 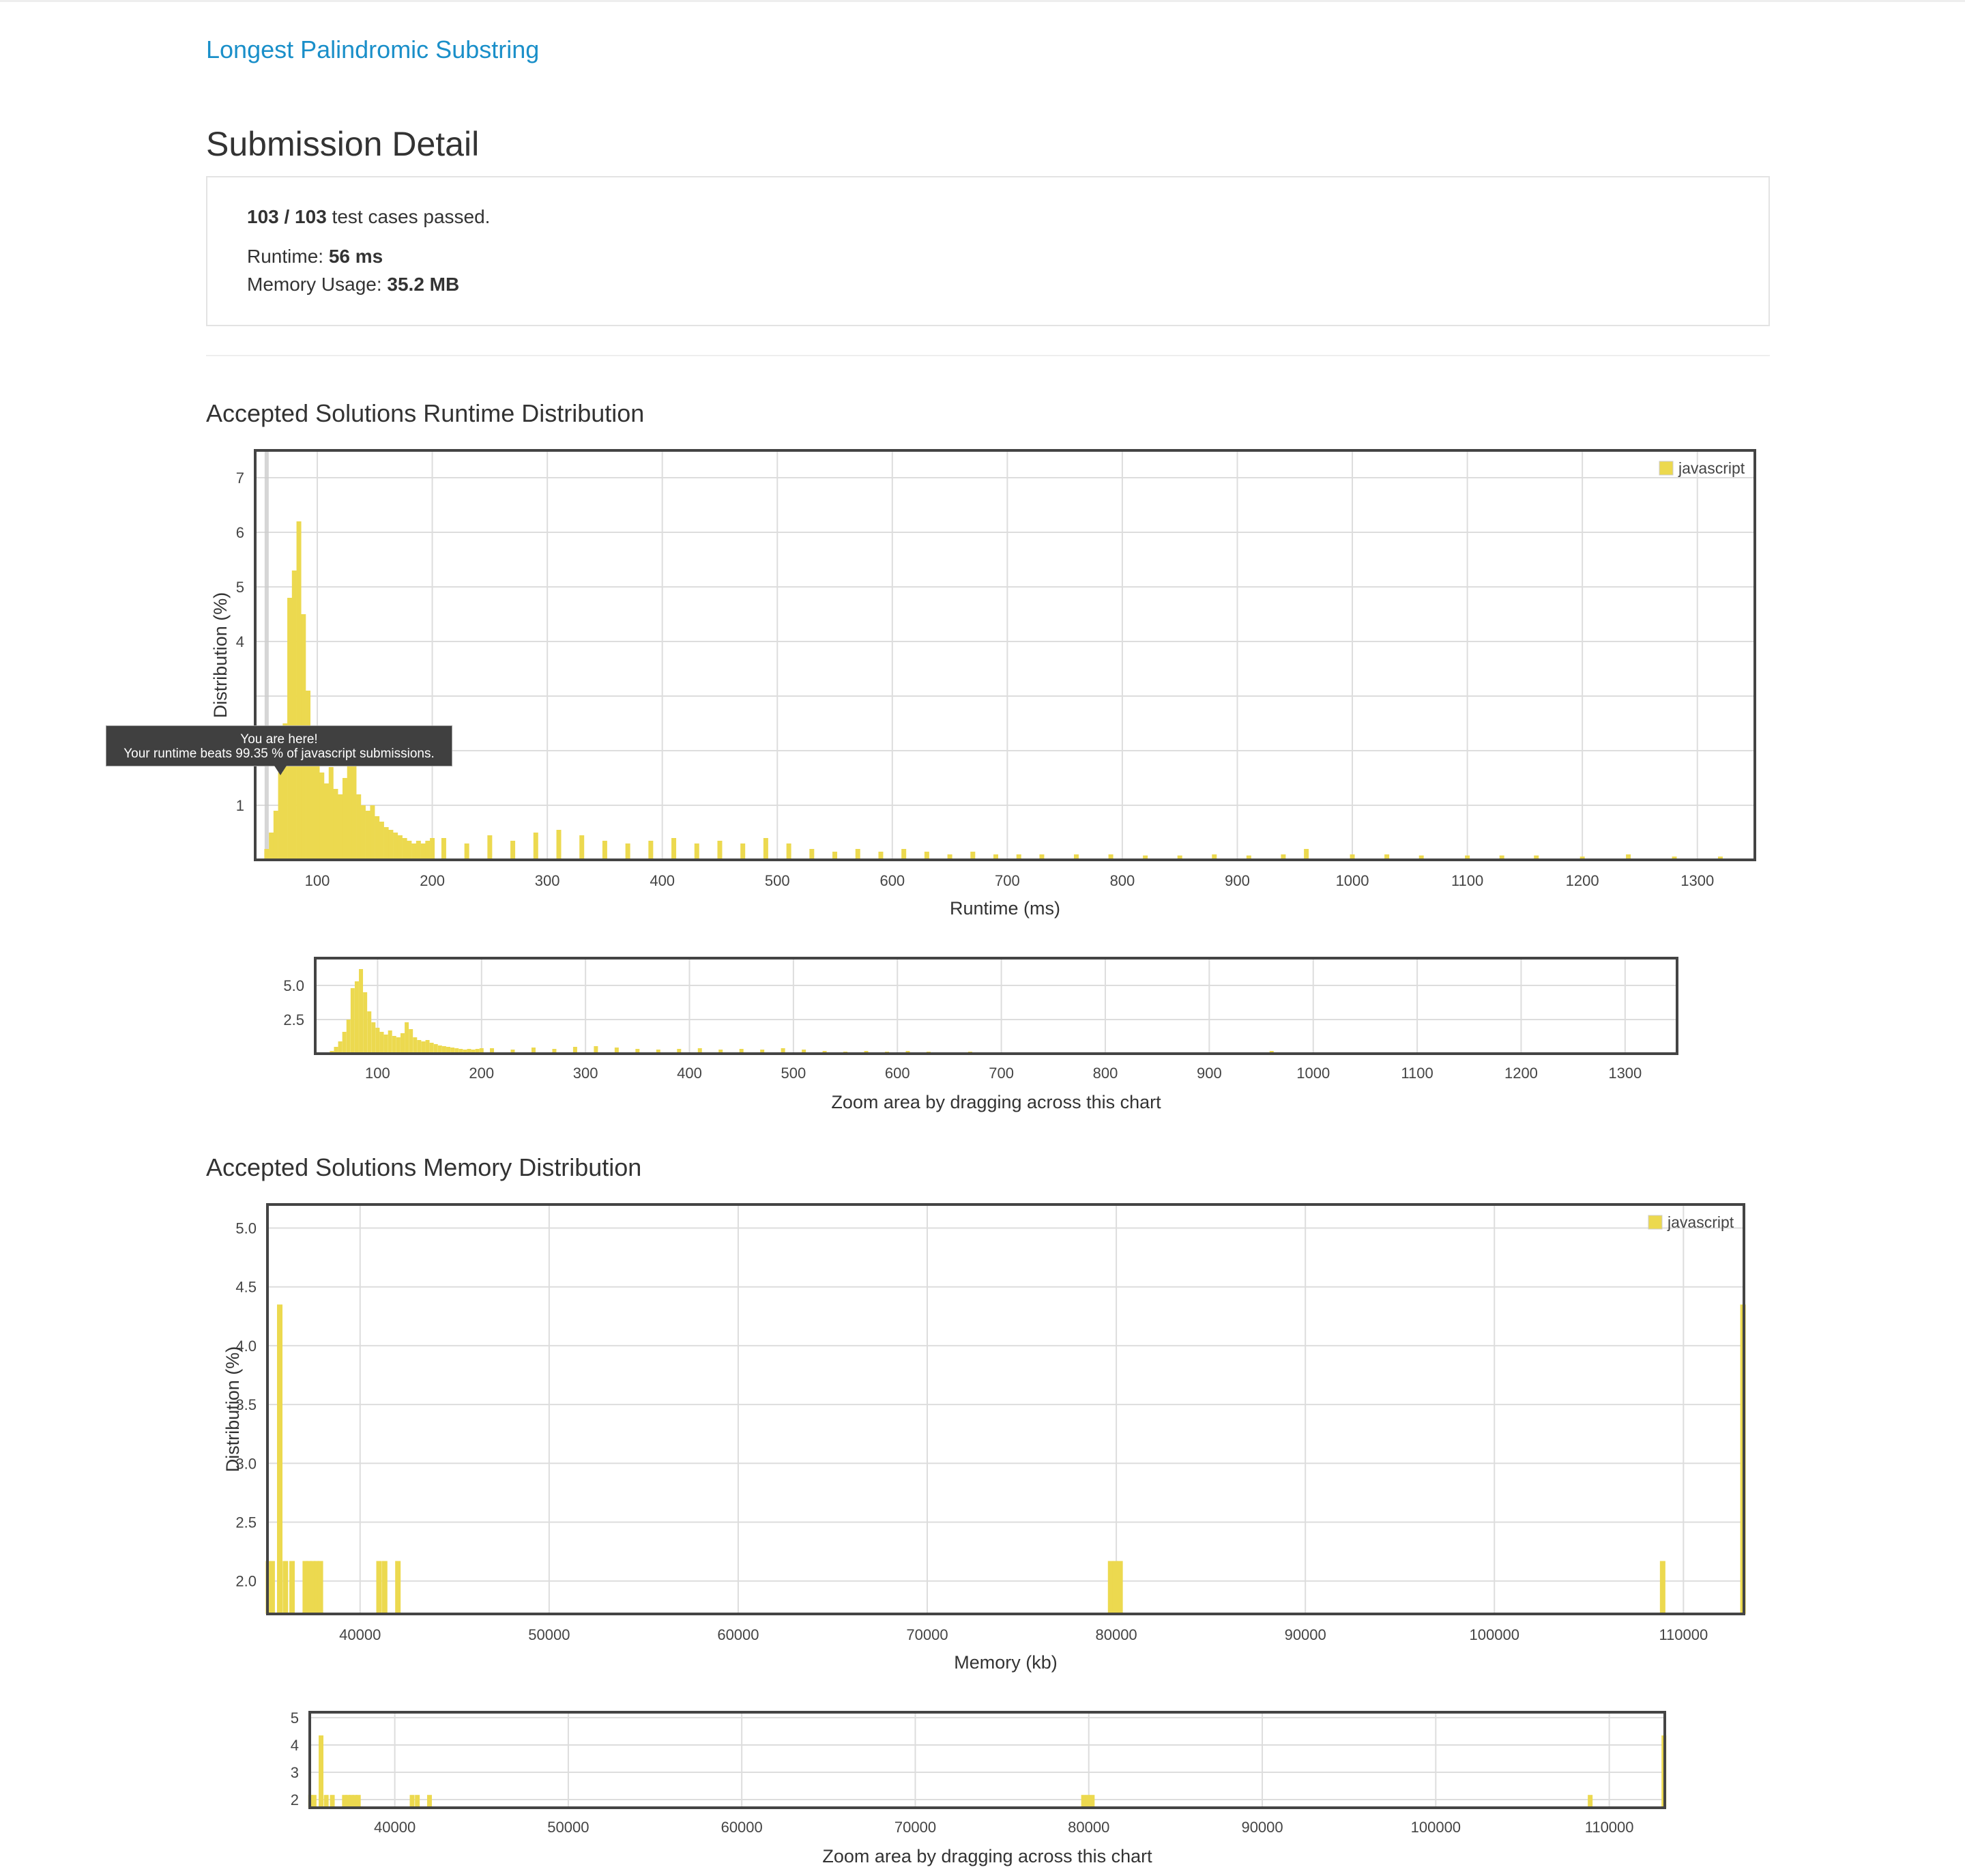 I want to click on y-tick-label: 3.0, so click(x=246, y=1464).